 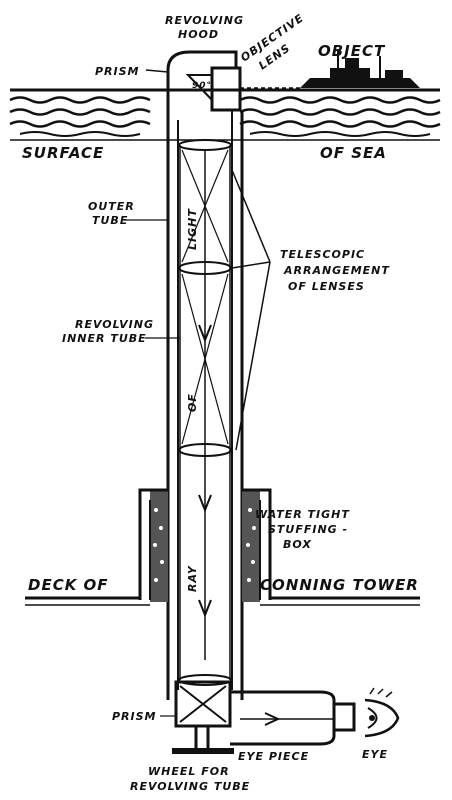 I want to click on telescopic-pointers, so click(x=251, y=310).